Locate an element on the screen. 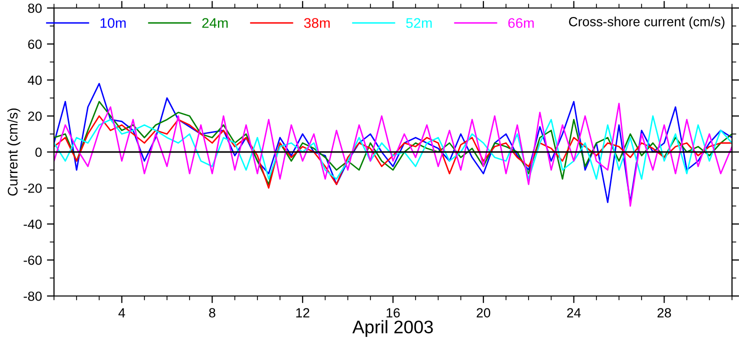 The image size is (739, 345). x-tick-label: 28 is located at coordinates (664, 313).